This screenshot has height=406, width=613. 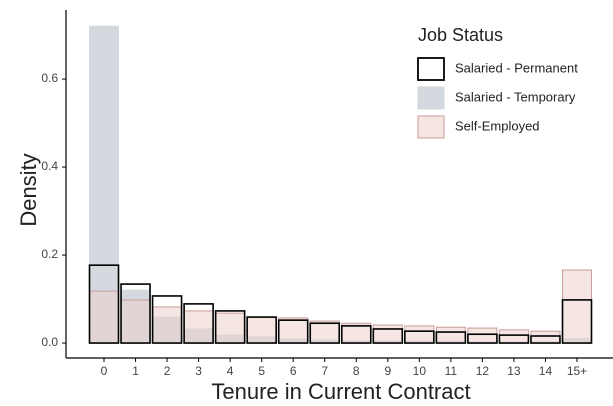 I want to click on x-tick-label: 6, so click(x=293, y=371).